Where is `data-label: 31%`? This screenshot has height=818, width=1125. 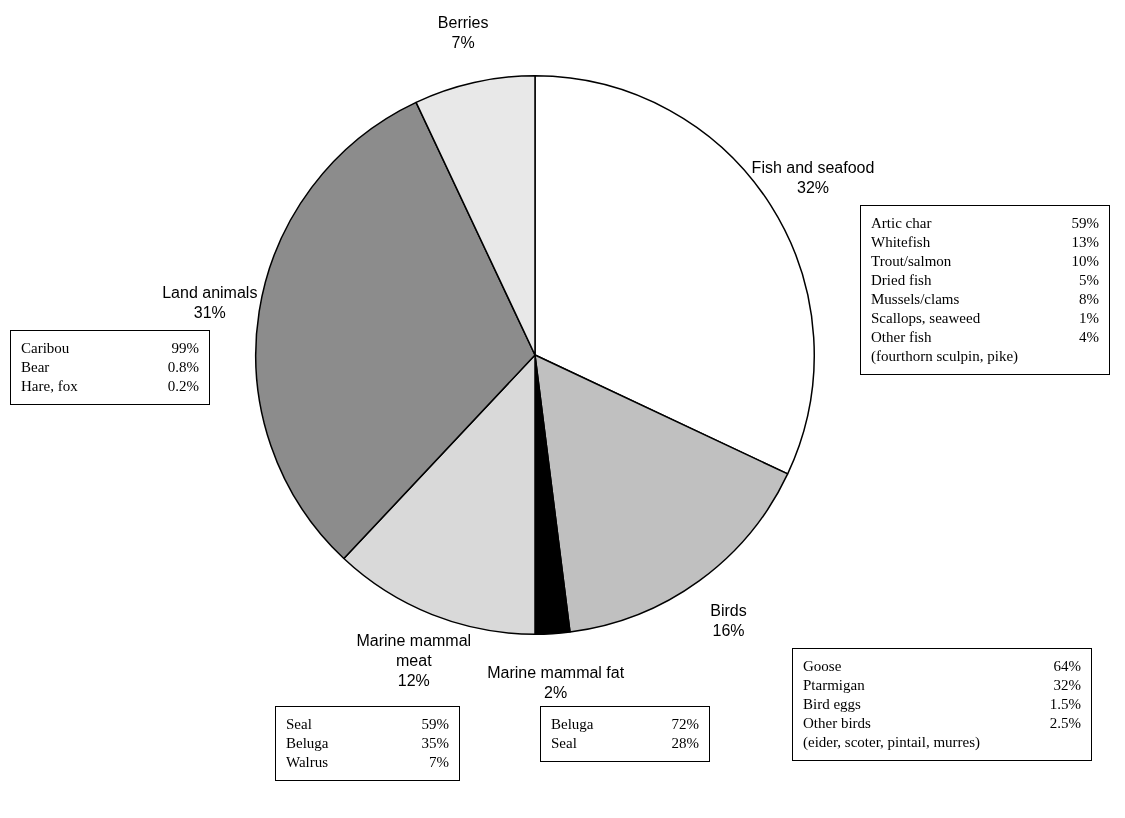
data-label: 31% is located at coordinates (209, 312).